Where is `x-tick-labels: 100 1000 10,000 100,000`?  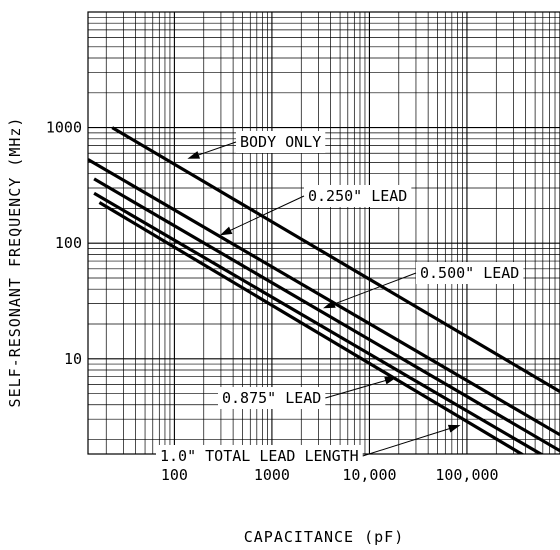
x-tick-labels: 100 1000 10,000 100,000 is located at coordinates (330, 475).